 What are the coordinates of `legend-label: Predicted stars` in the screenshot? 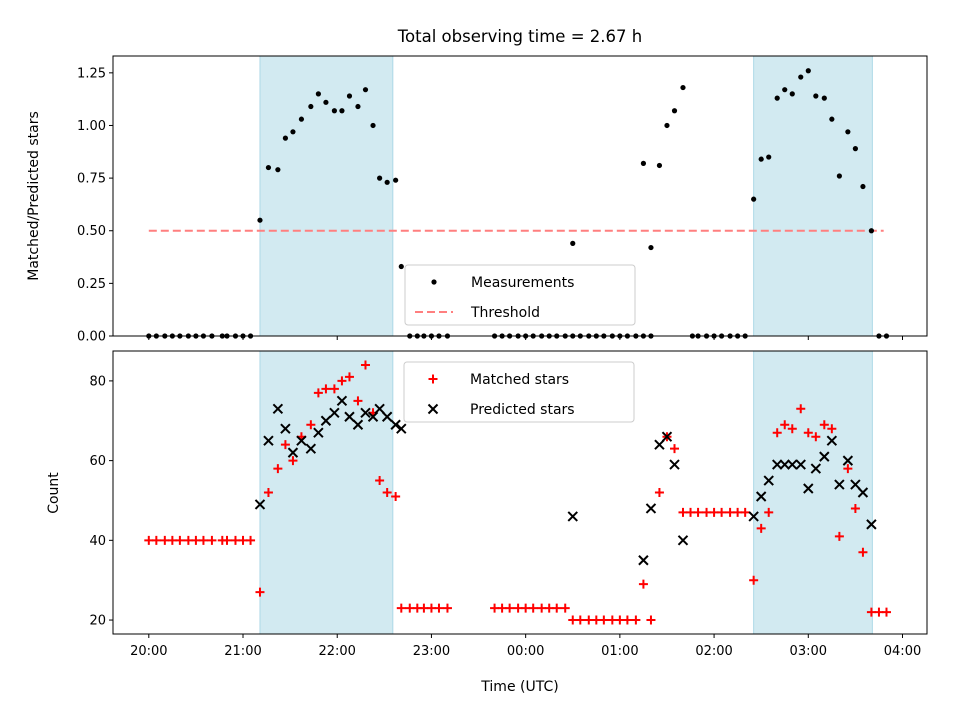 It's located at (522, 410).